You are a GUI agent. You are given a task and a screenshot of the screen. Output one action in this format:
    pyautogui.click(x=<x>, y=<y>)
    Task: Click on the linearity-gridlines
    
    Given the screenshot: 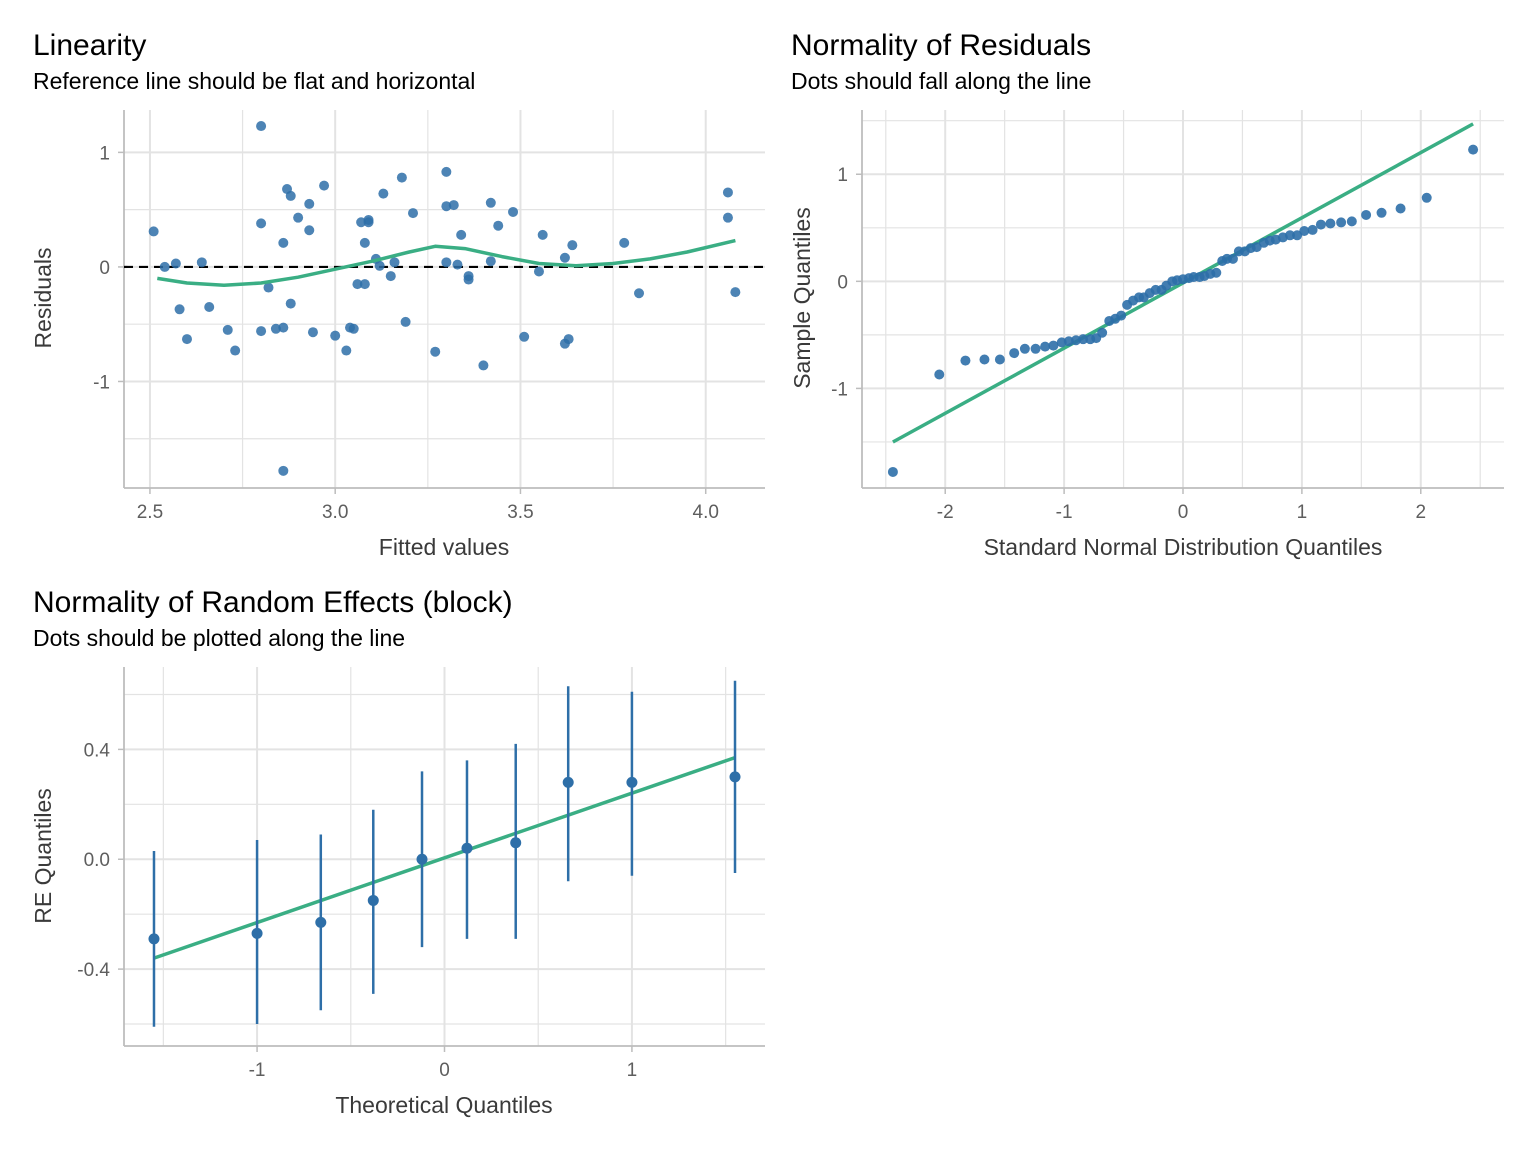 What is the action you would take?
    pyautogui.click(x=444, y=299)
    